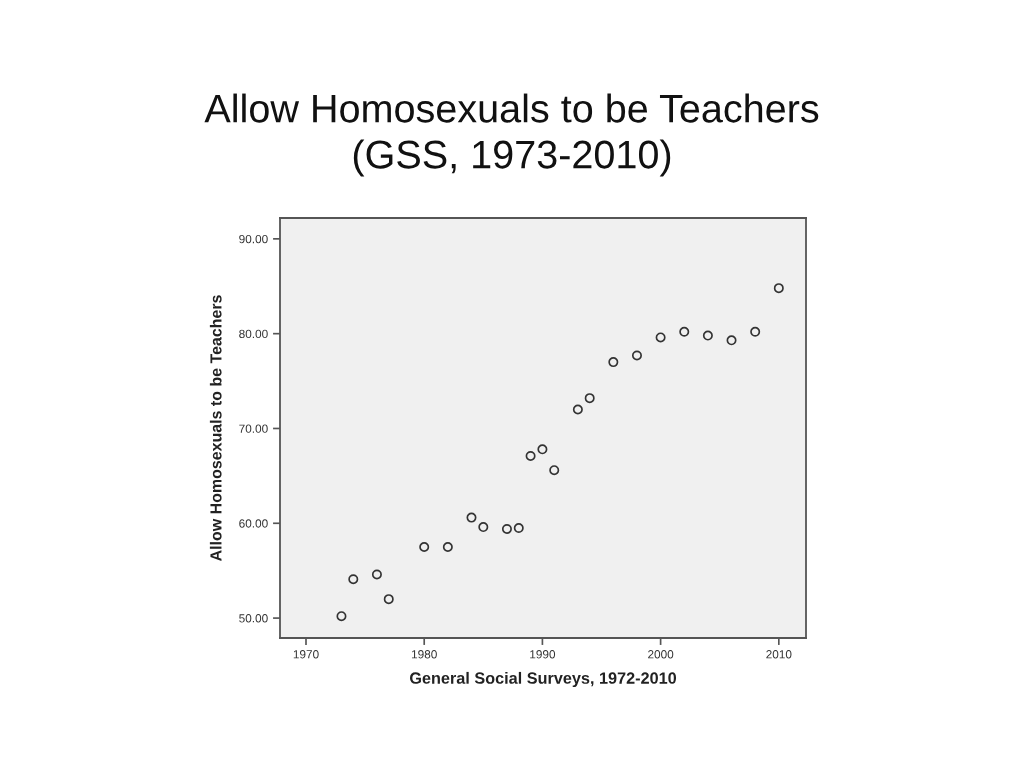 Image resolution: width=1024 pixels, height=768 pixels. Describe the element at coordinates (543, 679) in the screenshot. I see `x-axis-title: General Social Surveys, 1972-2010` at that location.